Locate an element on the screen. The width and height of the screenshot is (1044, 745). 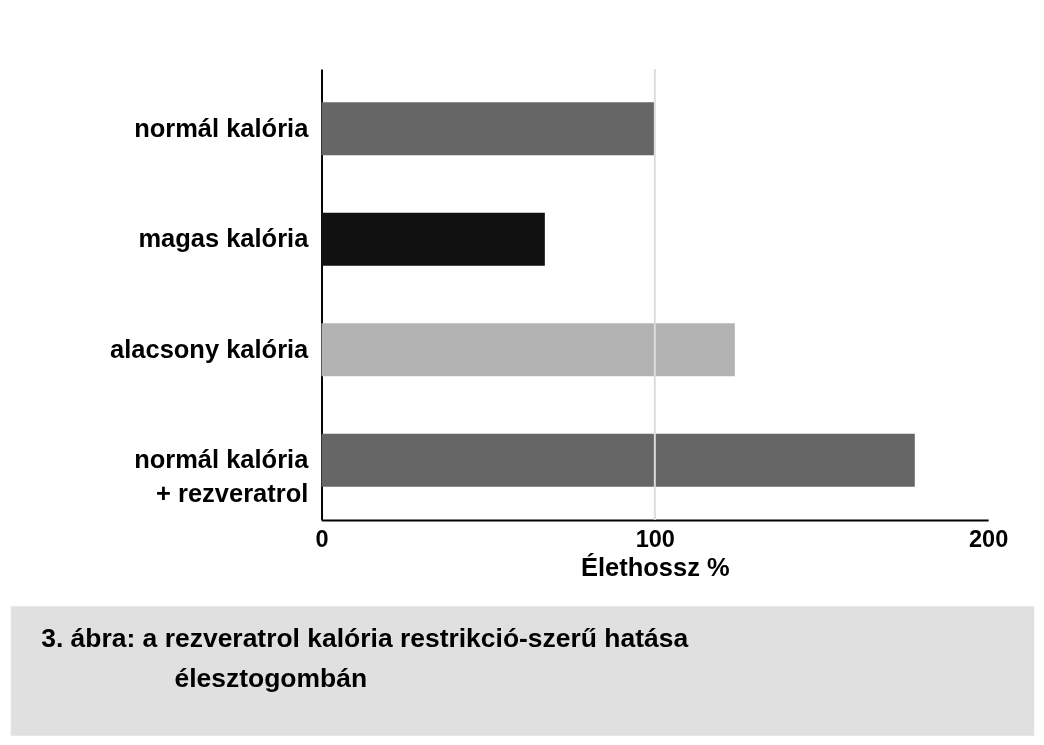
y-tick-label: normál kalória + rezveratrol is located at coordinates (222, 476).